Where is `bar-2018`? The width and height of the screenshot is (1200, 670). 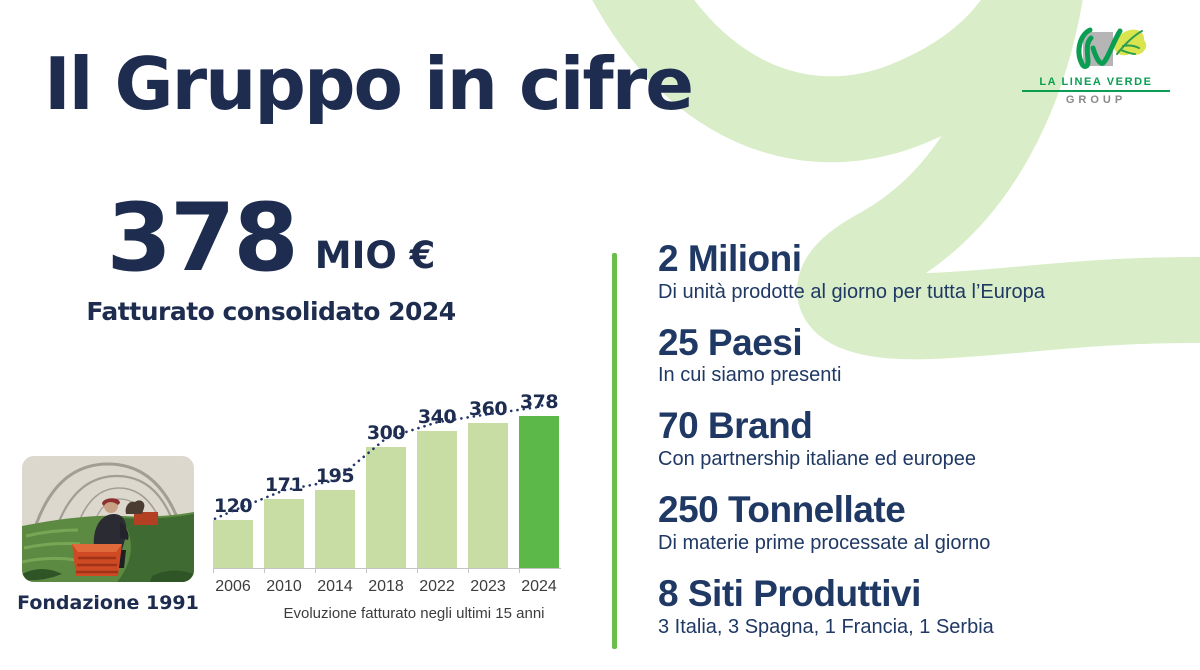 bar-2018 is located at coordinates (386, 507).